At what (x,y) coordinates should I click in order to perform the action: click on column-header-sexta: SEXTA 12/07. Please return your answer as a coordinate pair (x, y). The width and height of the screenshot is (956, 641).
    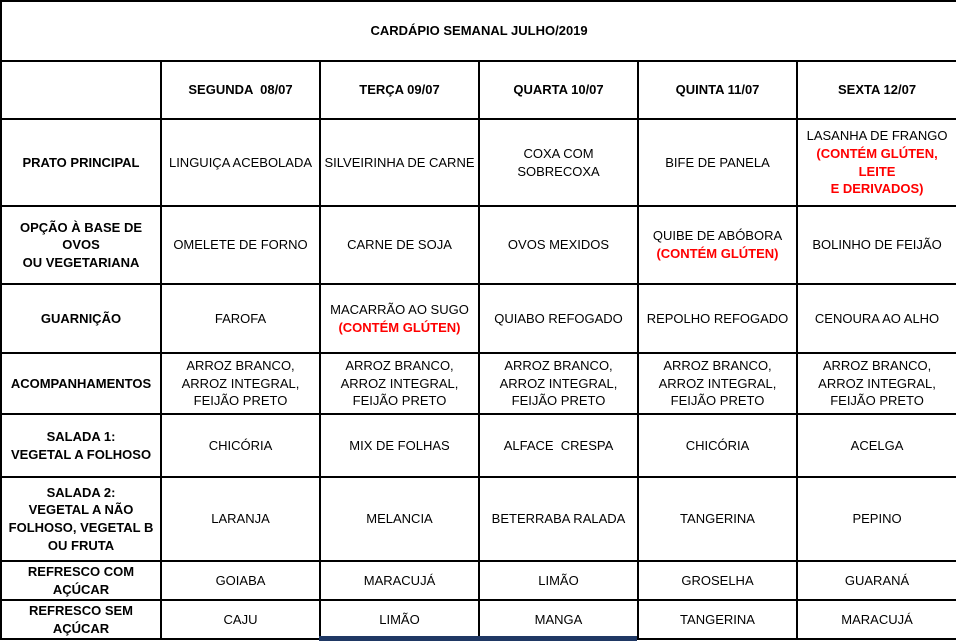
    Looking at the image, I should click on (875, 90).